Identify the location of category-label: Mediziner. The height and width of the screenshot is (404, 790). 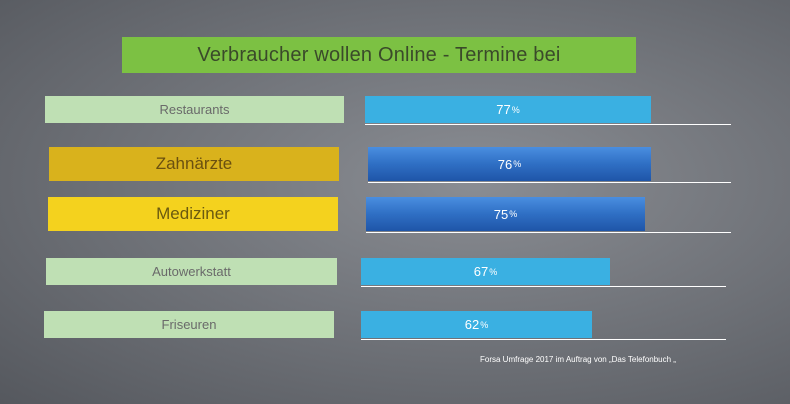
(193, 214).